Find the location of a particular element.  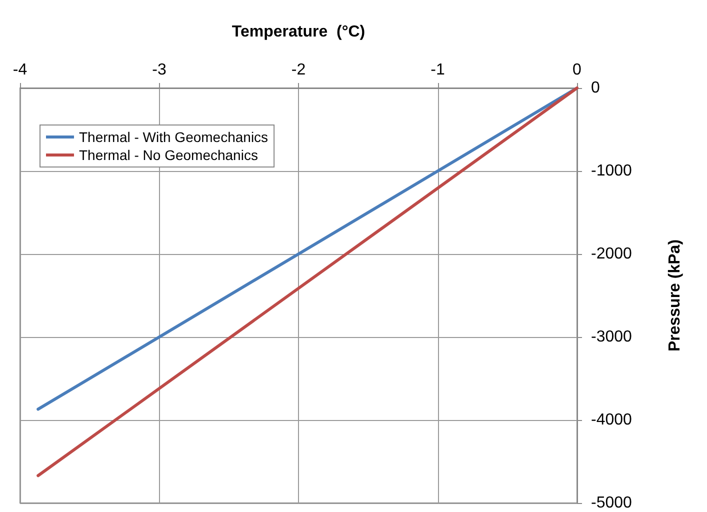

y-tick-label: -4000 is located at coordinates (611, 420).